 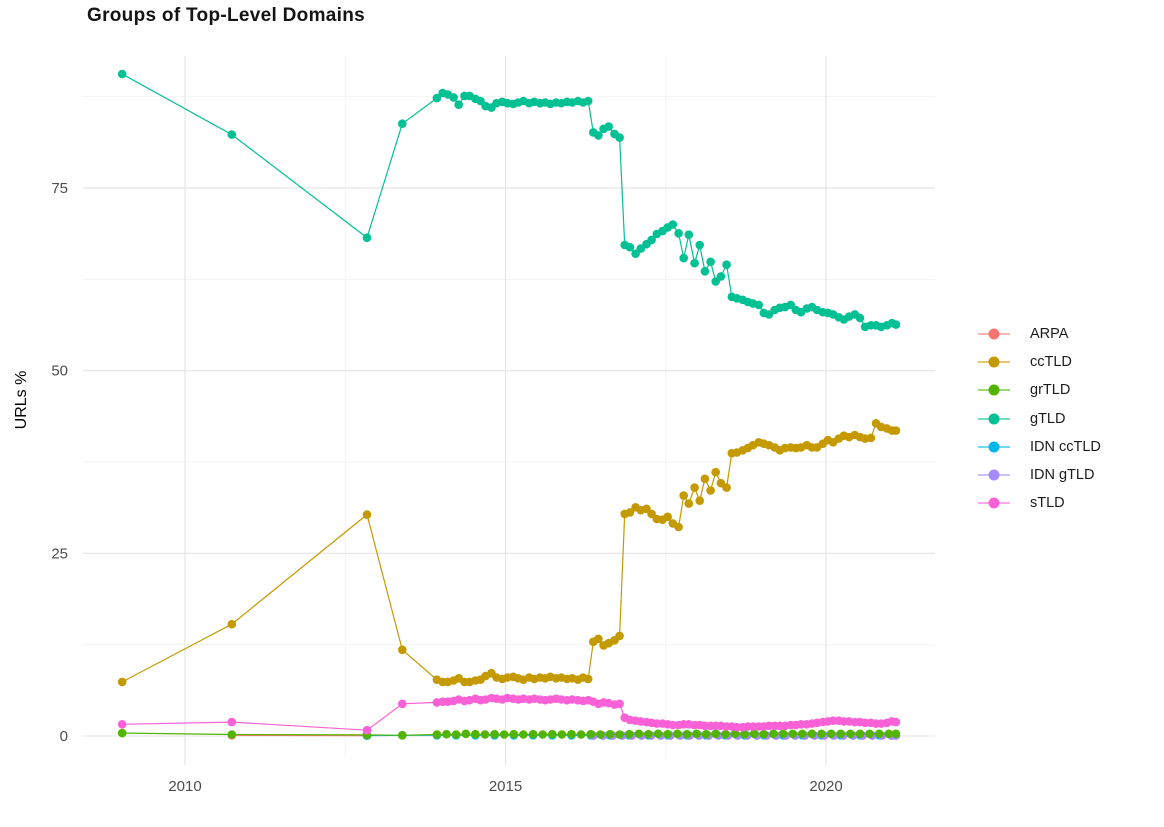 I want to click on series-arpa, so click(x=299, y=735).